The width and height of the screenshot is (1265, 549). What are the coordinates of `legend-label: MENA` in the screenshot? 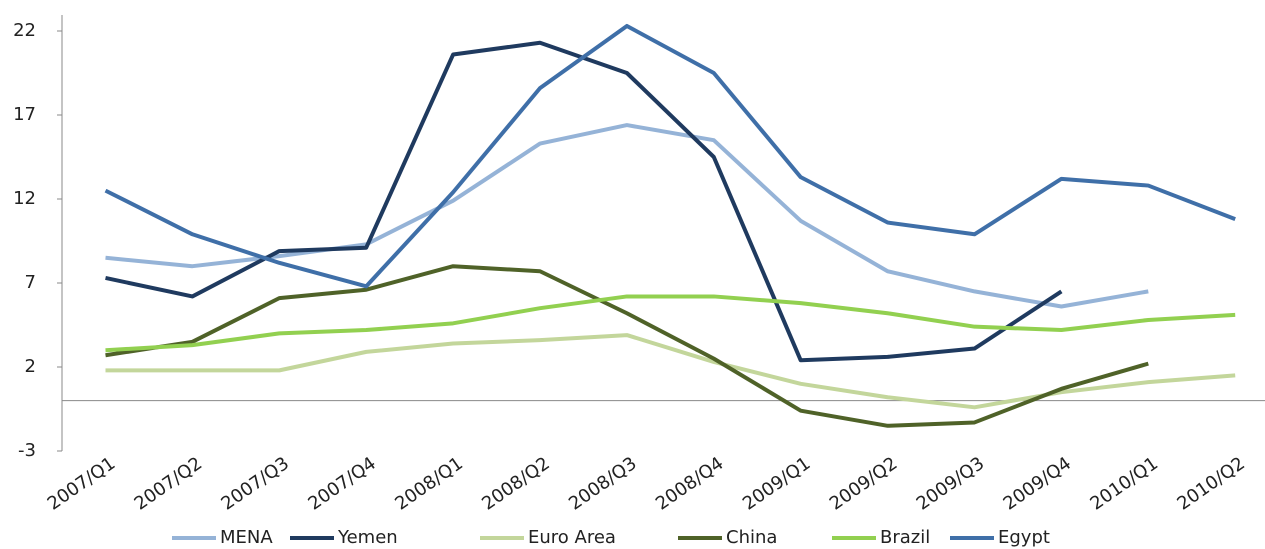 It's located at (246, 537).